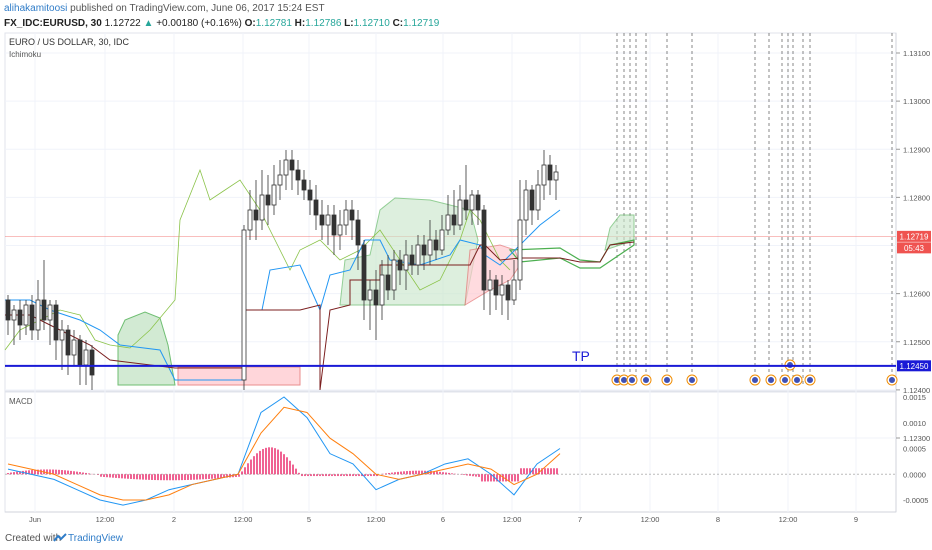 The height and width of the screenshot is (550, 932). Describe the element at coordinates (581, 356) in the screenshot. I see `tp-label: TP` at that location.